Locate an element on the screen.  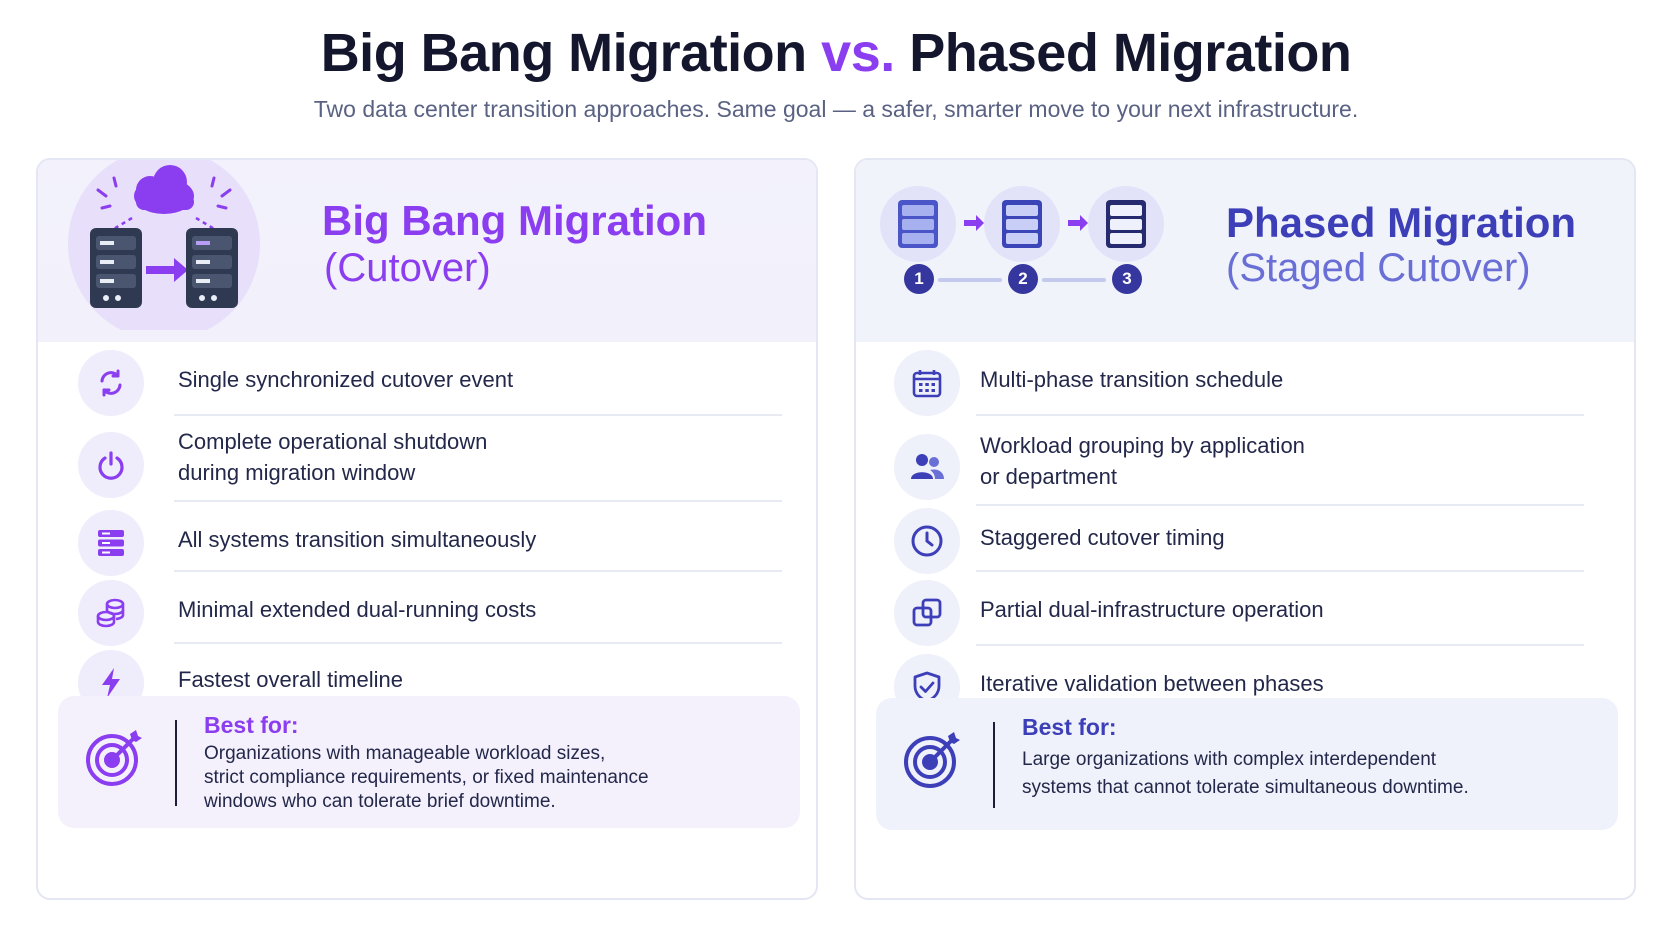
step-number-2: 2 is located at coordinates (1023, 279).